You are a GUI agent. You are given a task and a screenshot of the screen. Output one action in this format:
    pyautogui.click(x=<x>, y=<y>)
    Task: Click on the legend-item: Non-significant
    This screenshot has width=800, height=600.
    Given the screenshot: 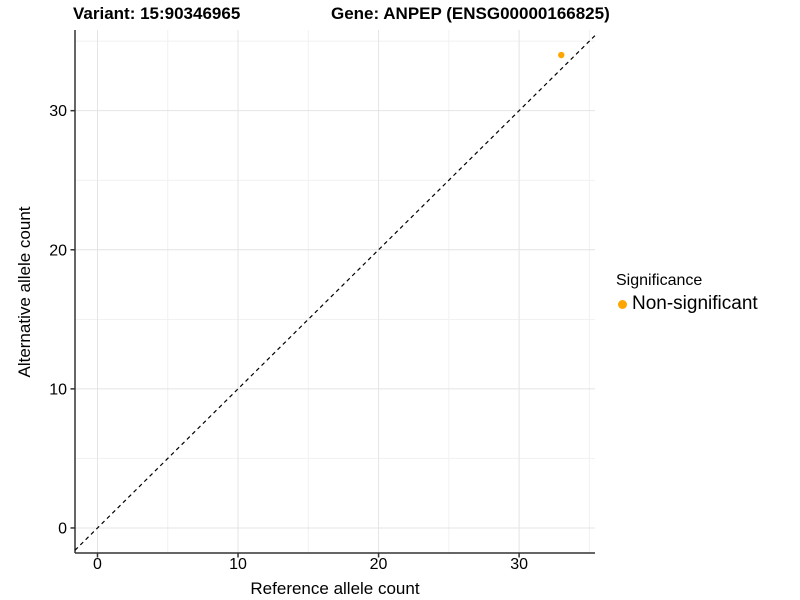 What is the action you would take?
    pyautogui.click(x=687, y=304)
    